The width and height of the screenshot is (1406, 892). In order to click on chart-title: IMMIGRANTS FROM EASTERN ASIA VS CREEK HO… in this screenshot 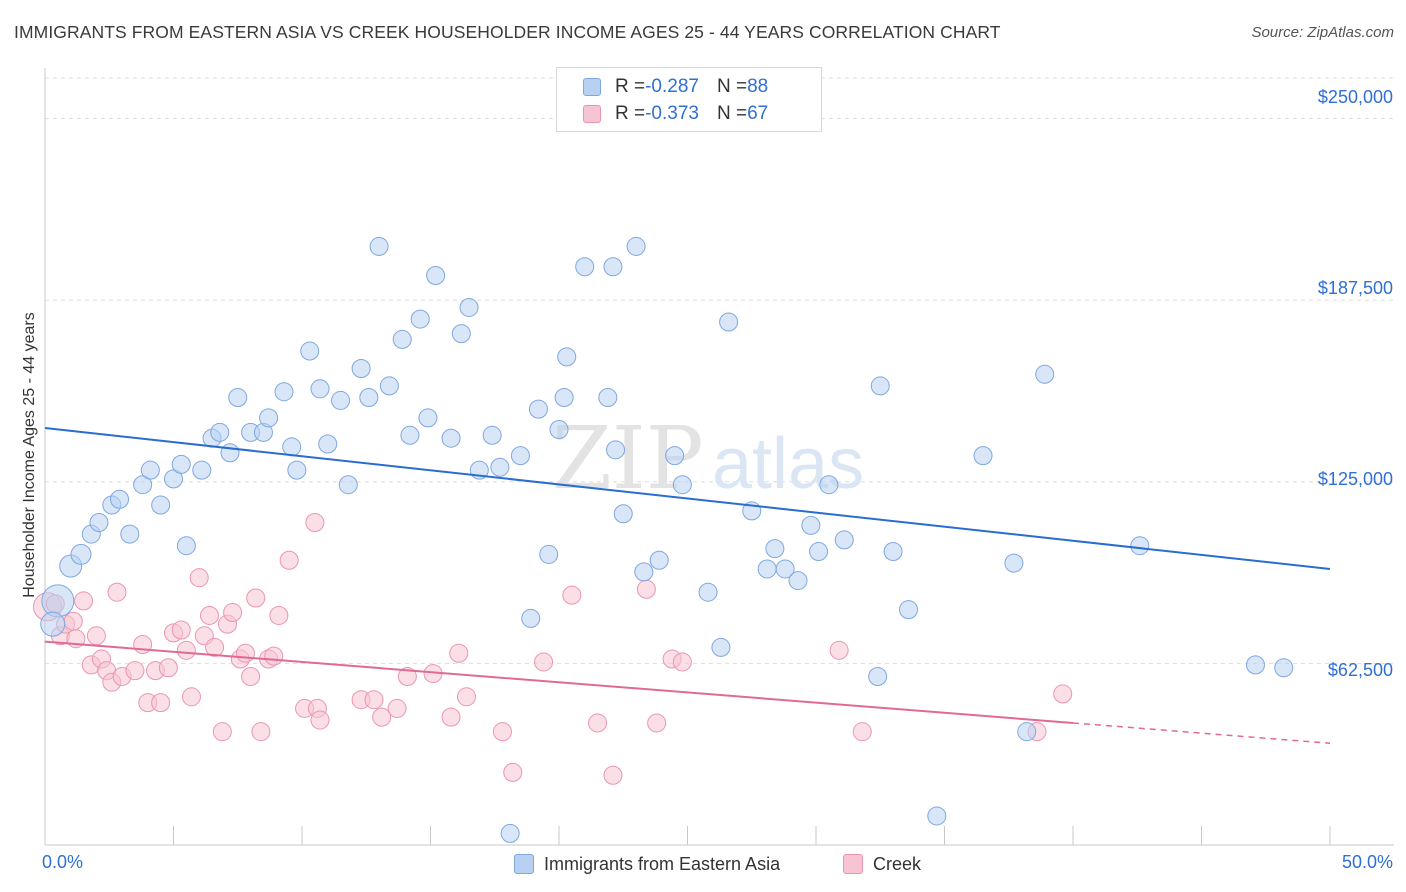, I will do `click(507, 32)`.